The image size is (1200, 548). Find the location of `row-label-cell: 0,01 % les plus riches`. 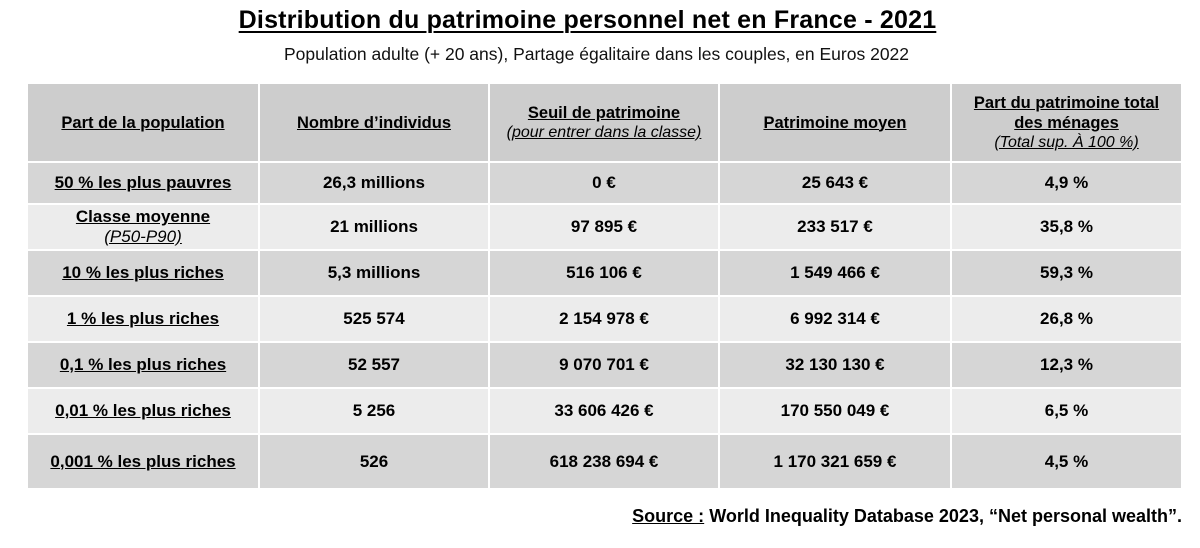

row-label-cell: 0,01 % les plus riches is located at coordinates (143, 411).